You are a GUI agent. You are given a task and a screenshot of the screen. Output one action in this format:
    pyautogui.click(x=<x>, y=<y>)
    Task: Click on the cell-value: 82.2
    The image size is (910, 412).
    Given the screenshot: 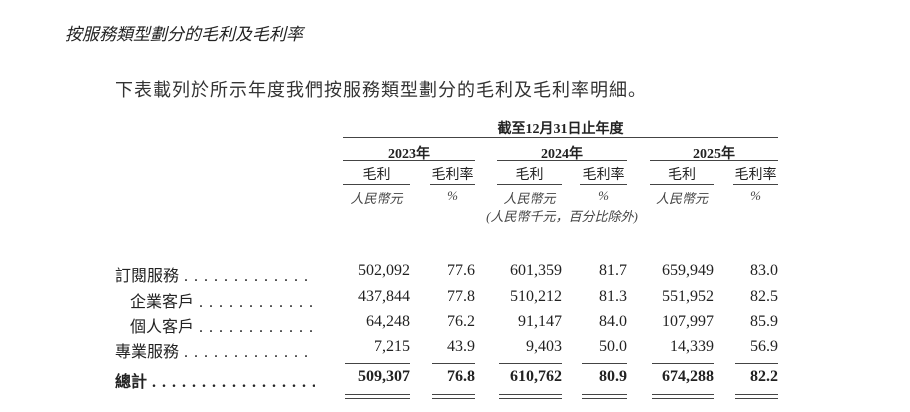 What is the action you would take?
    pyautogui.click(x=764, y=376)
    